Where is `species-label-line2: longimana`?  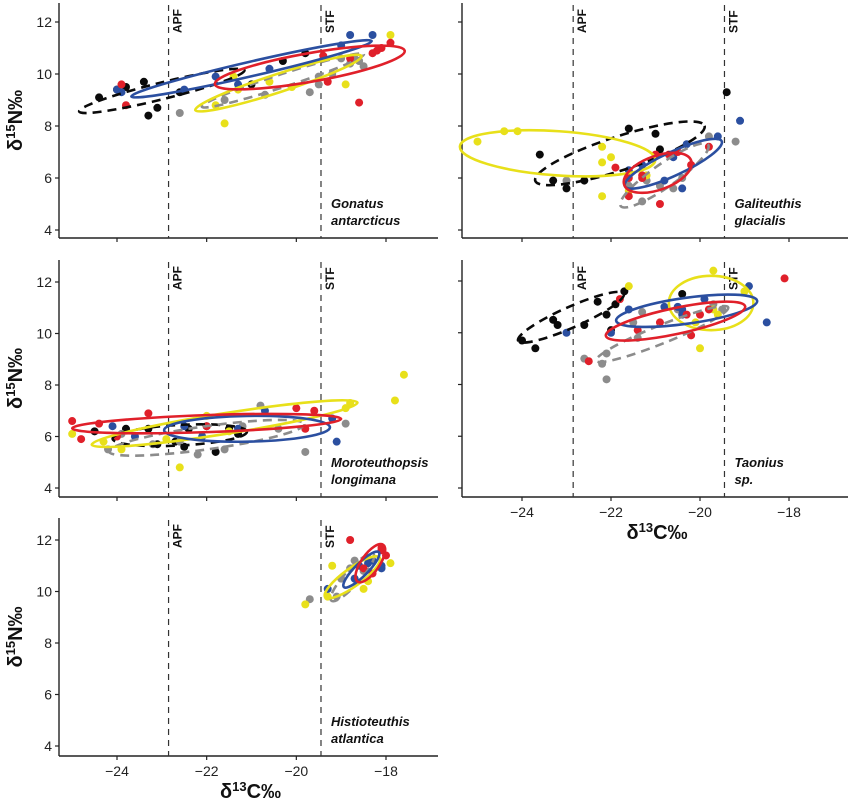
species-label-line2: longimana is located at coordinates (363, 479).